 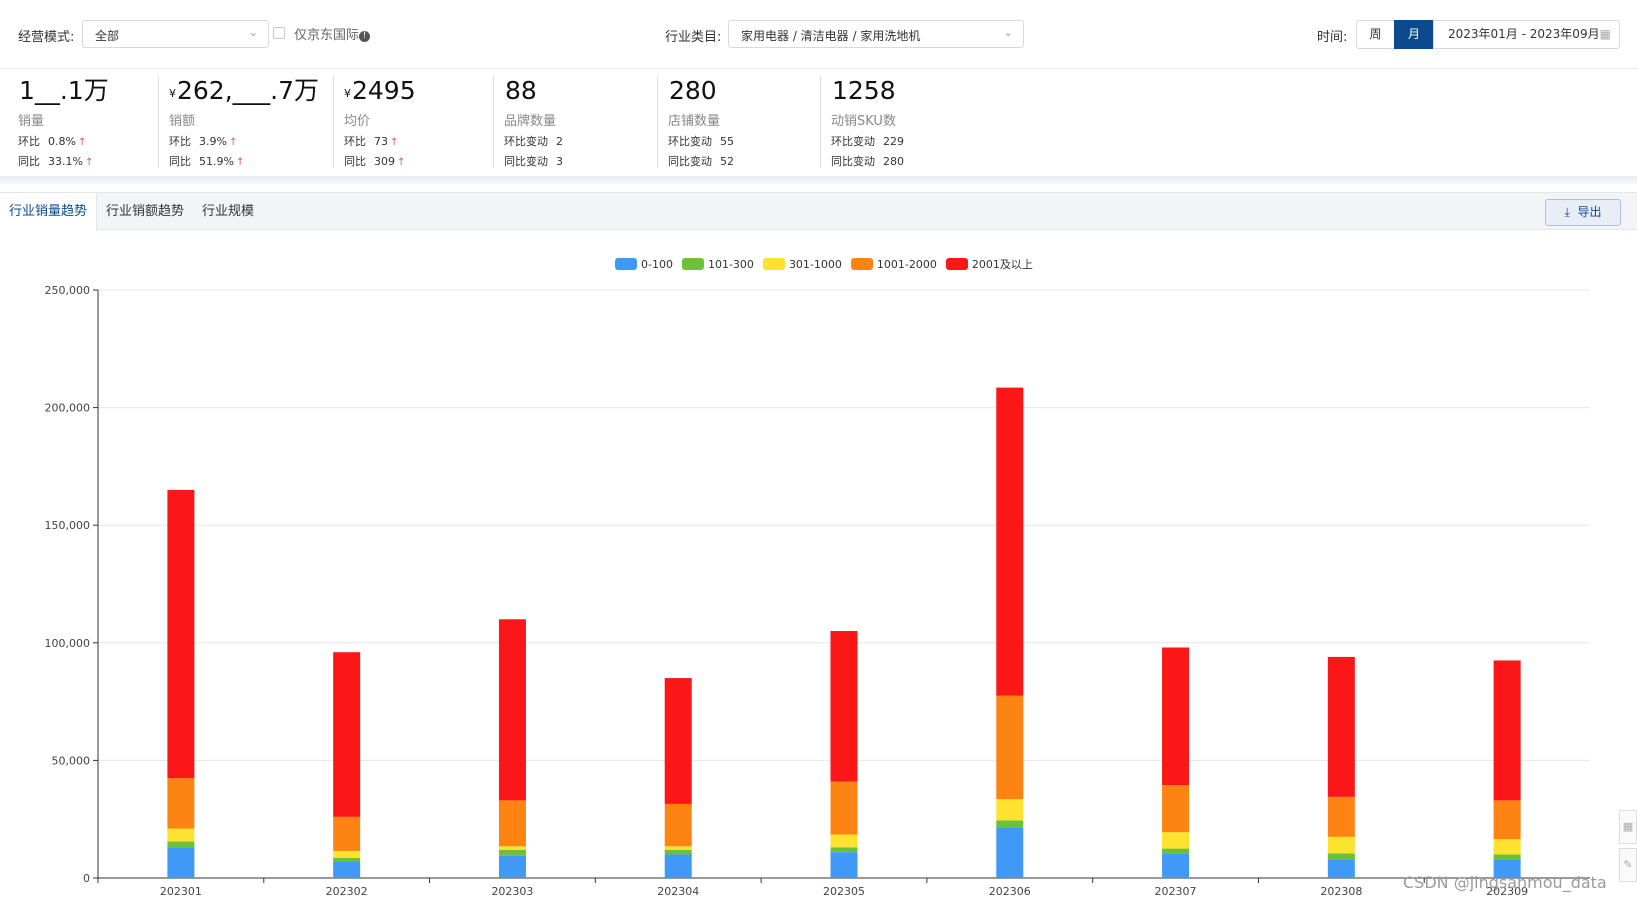 What do you see at coordinates (530, 121) in the screenshot?
I see `kpi-name: 品牌数量` at bounding box center [530, 121].